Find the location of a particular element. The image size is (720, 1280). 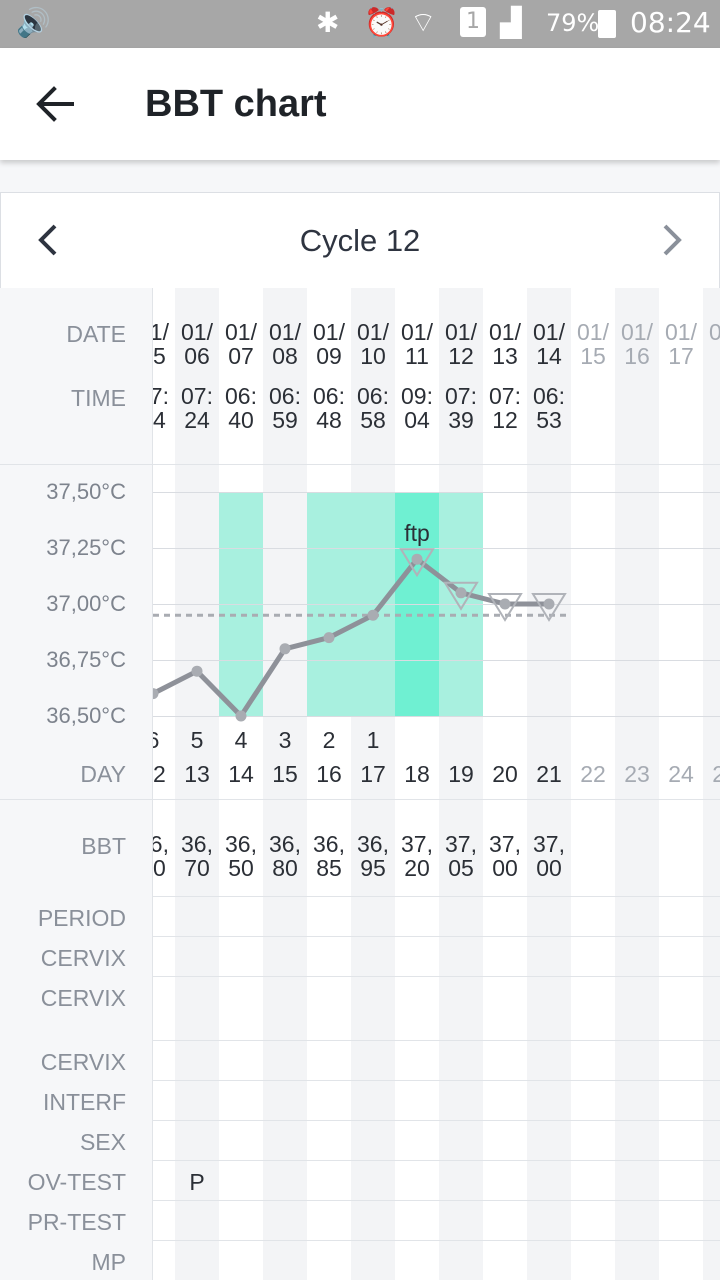

bbt-cell: 36, 50 is located at coordinates (161, 856).